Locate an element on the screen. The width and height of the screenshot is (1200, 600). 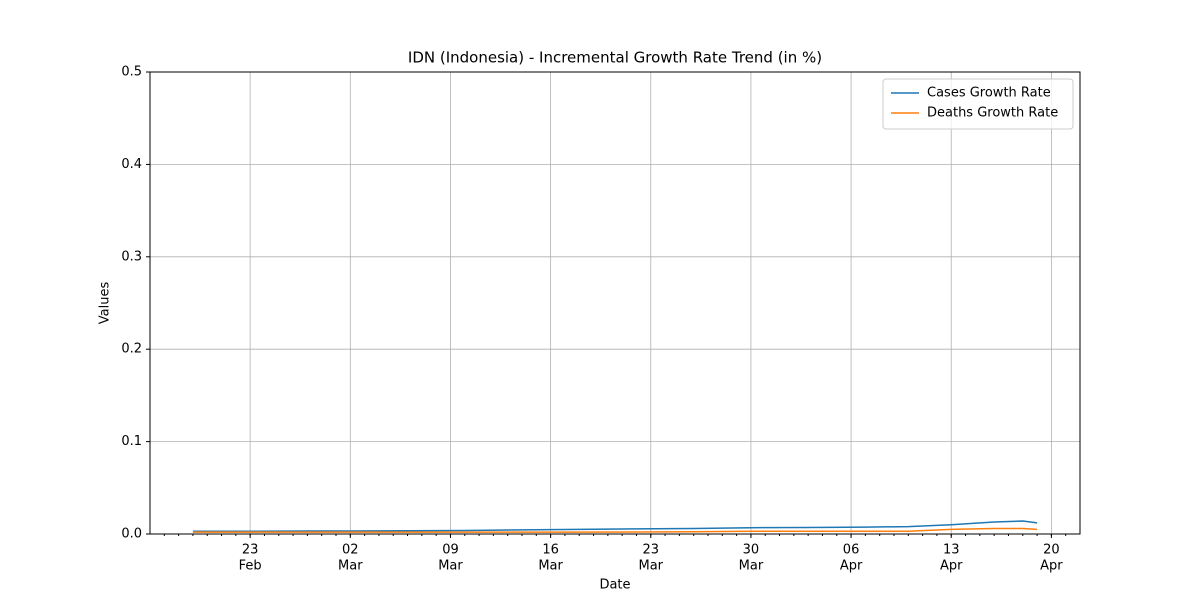
legend: Cases Growth Rate Deaths Growth Rate is located at coordinates (978, 104).